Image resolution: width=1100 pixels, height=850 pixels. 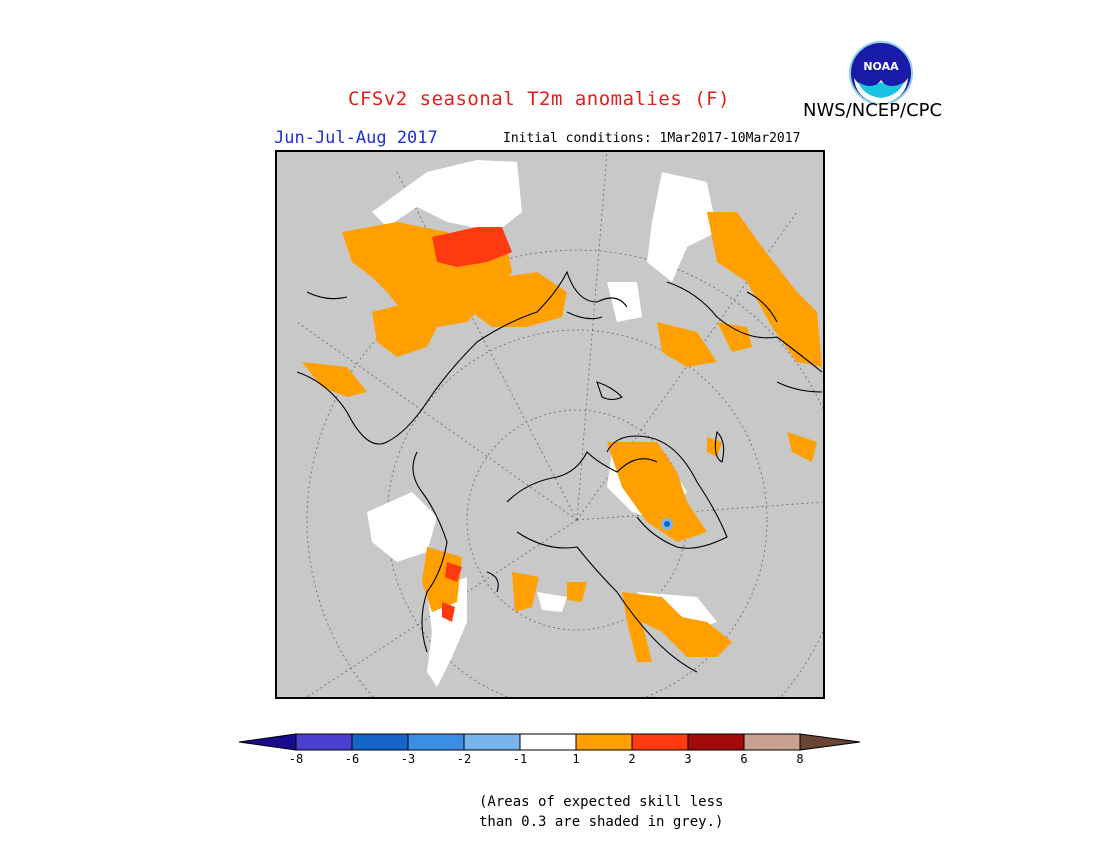 What do you see at coordinates (873, 110) in the screenshot?
I see `agency-label: NWS/NCEP/CPC` at bounding box center [873, 110].